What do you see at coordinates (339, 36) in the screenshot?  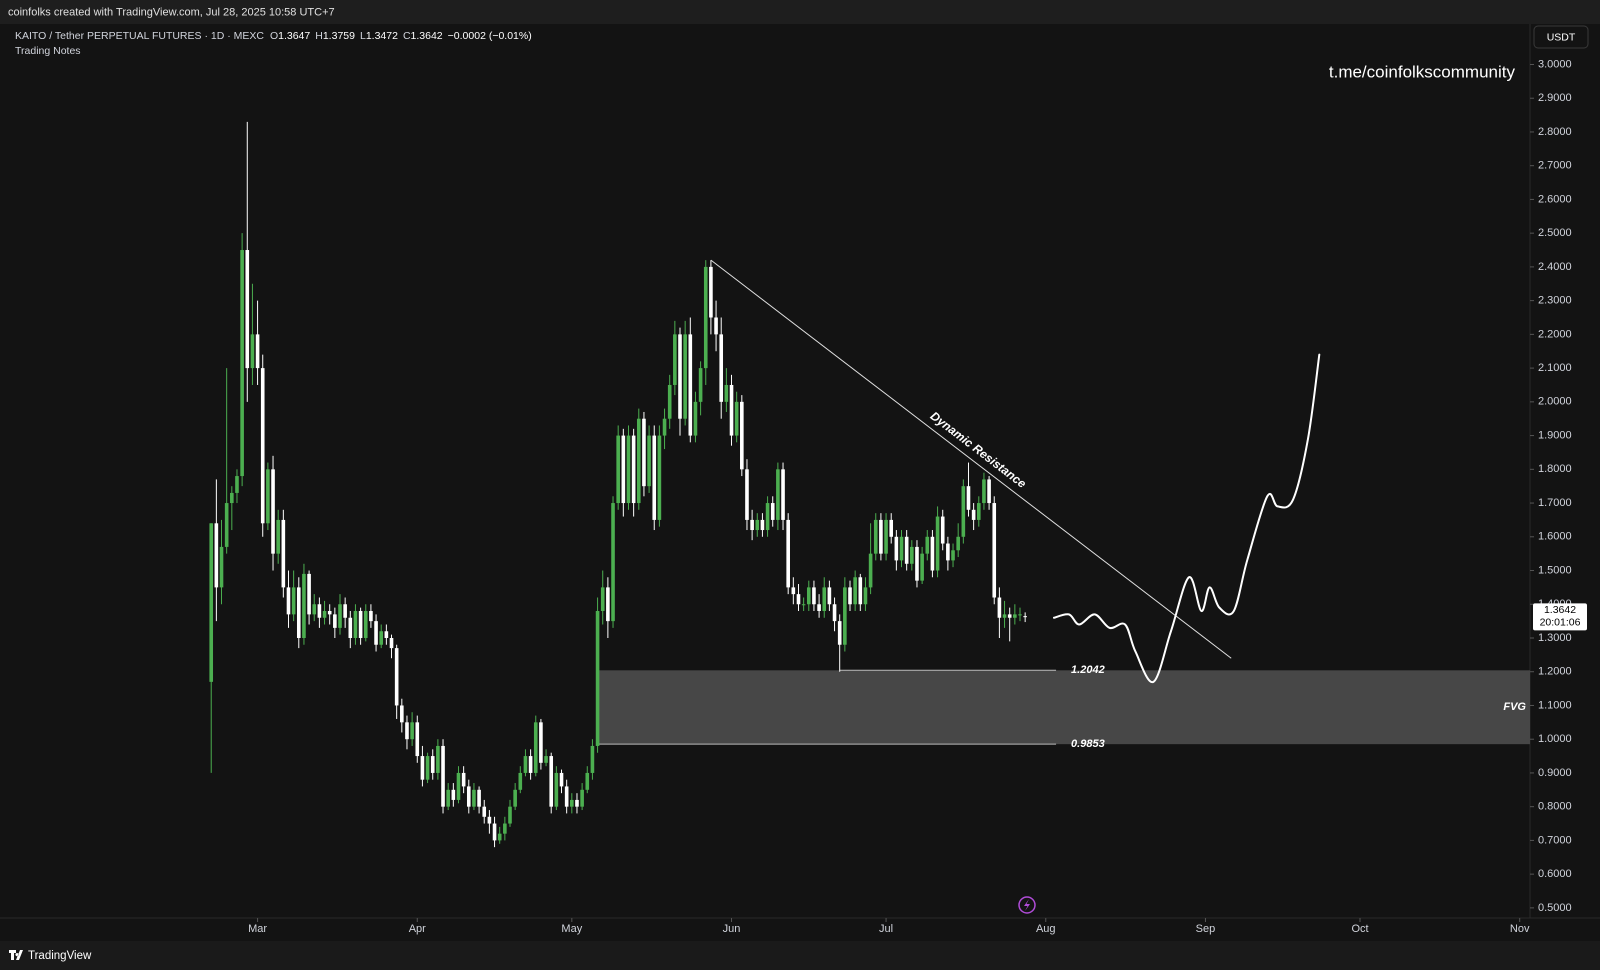 I see `ohlc-value: 1.3759` at bounding box center [339, 36].